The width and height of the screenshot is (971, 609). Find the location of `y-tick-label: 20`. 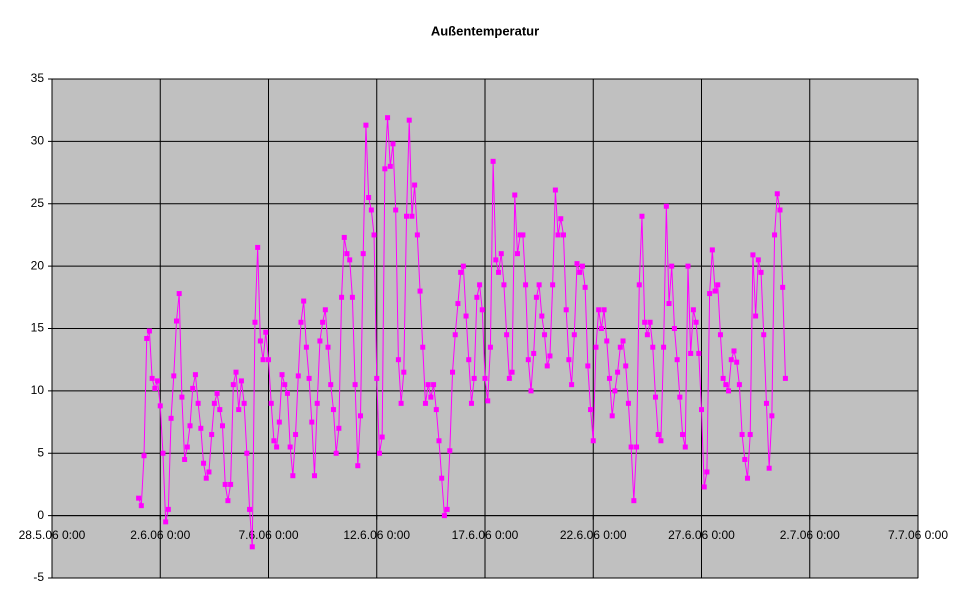

y-tick-label: 20 is located at coordinates (38, 265).